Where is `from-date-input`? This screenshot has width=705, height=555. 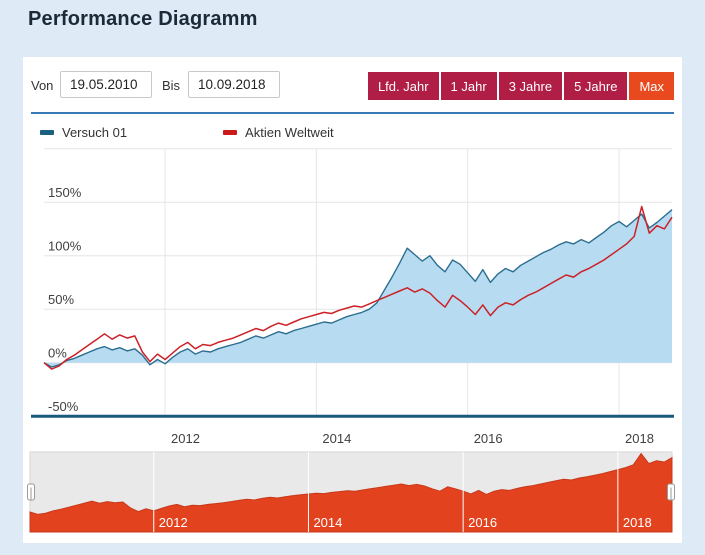
from-date-input is located at coordinates (106, 84).